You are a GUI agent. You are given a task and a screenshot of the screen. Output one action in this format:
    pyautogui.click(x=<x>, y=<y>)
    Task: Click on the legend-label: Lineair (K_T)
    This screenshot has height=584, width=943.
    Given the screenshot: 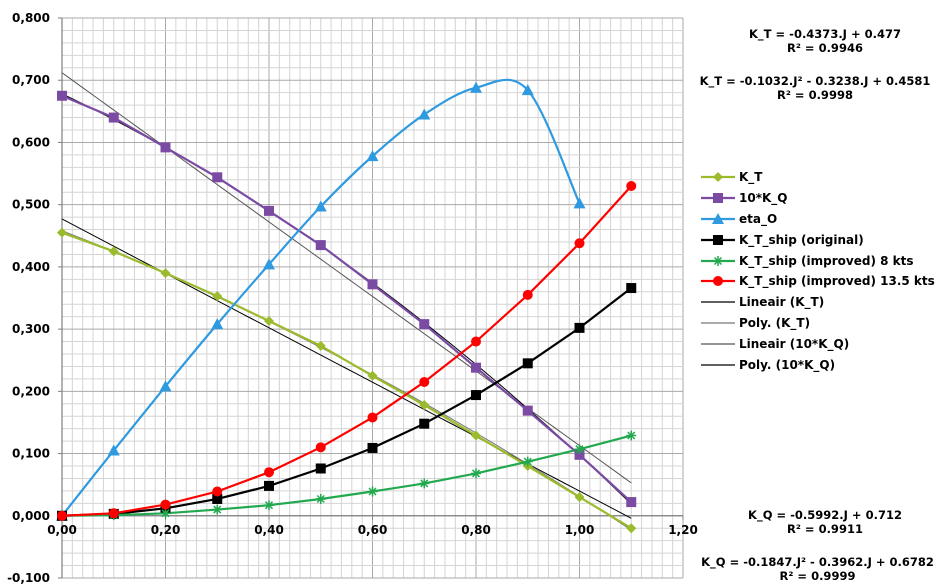 What is the action you would take?
    pyautogui.click(x=782, y=302)
    